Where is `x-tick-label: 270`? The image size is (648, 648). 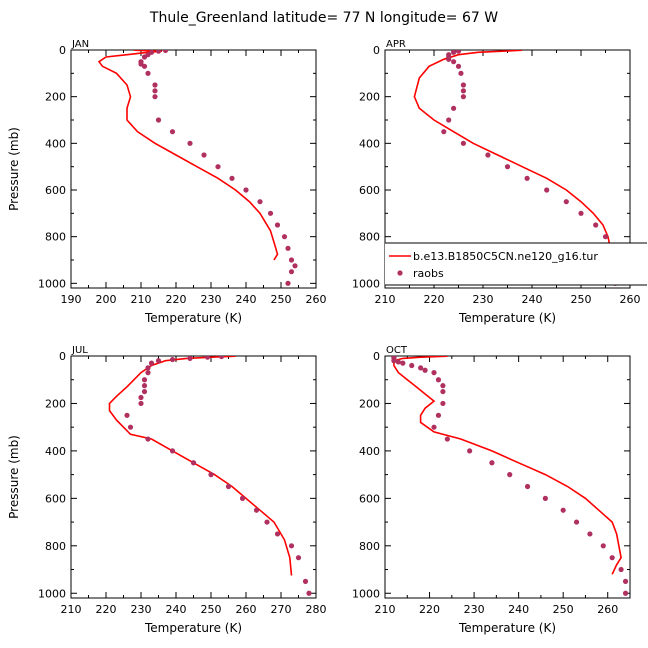 x-tick-label: 270 is located at coordinates (281, 609).